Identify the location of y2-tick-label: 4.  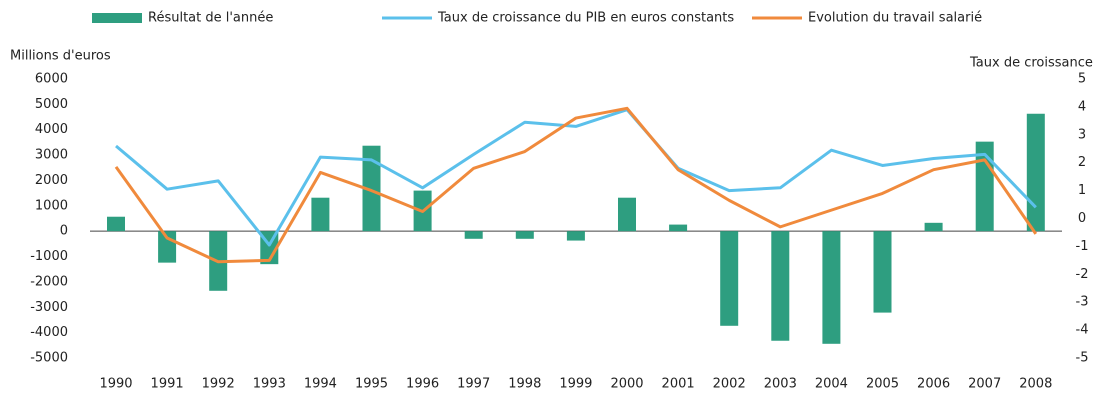
(1082, 106).